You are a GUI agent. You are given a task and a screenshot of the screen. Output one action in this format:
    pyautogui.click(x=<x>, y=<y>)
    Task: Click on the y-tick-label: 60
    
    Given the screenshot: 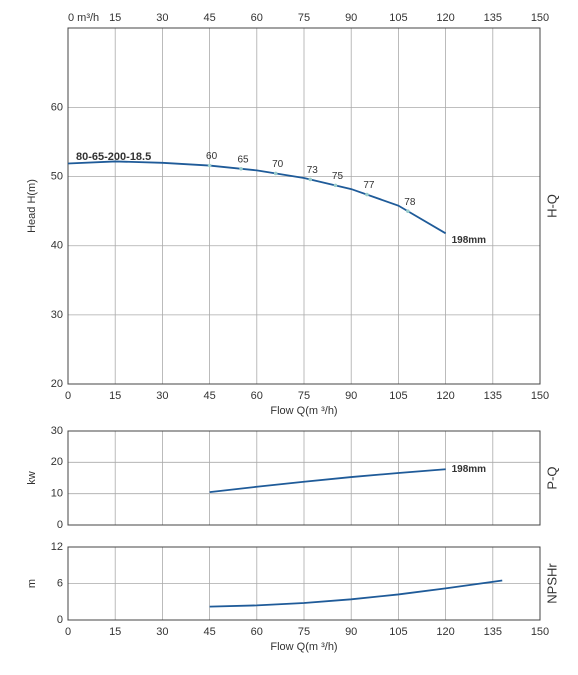 What is the action you would take?
    pyautogui.click(x=57, y=107)
    